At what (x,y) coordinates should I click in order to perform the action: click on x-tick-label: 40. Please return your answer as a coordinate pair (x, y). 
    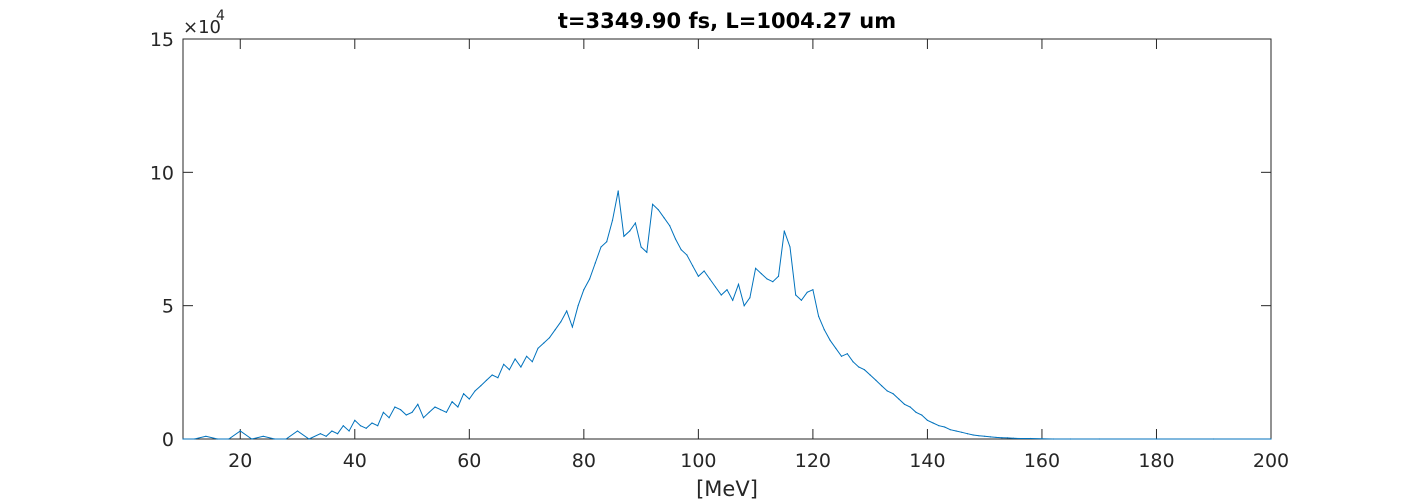
    Looking at the image, I should click on (355, 461).